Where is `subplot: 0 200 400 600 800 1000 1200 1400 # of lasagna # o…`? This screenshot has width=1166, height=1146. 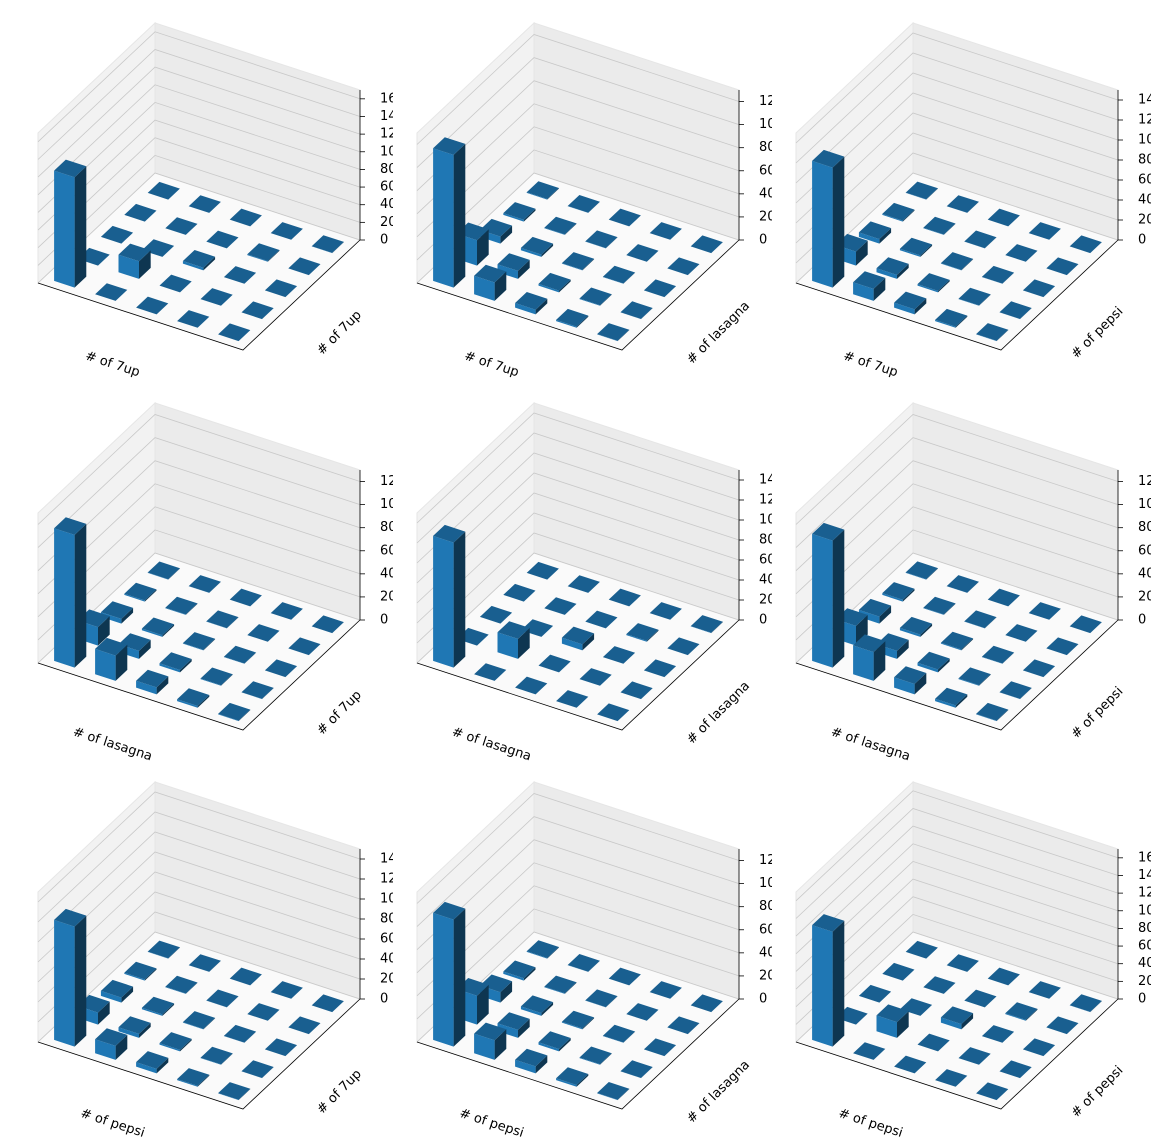 subplot: 0 200 400 600 800 1000 1200 1400 # of lasagna # o… is located at coordinates (594, 582).